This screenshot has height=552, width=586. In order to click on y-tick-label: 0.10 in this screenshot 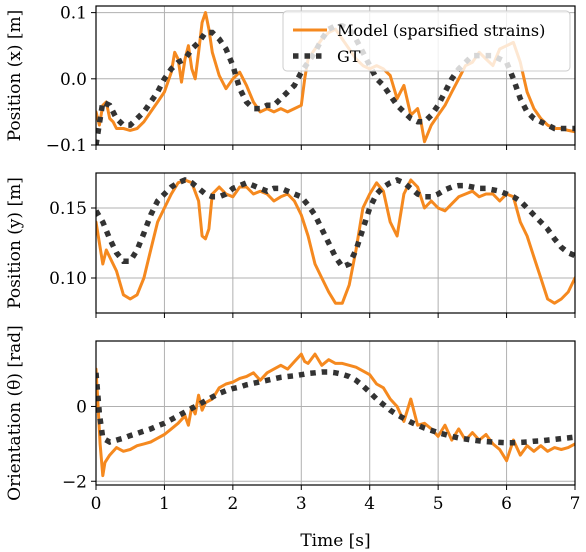, I will do `click(68, 279)`.